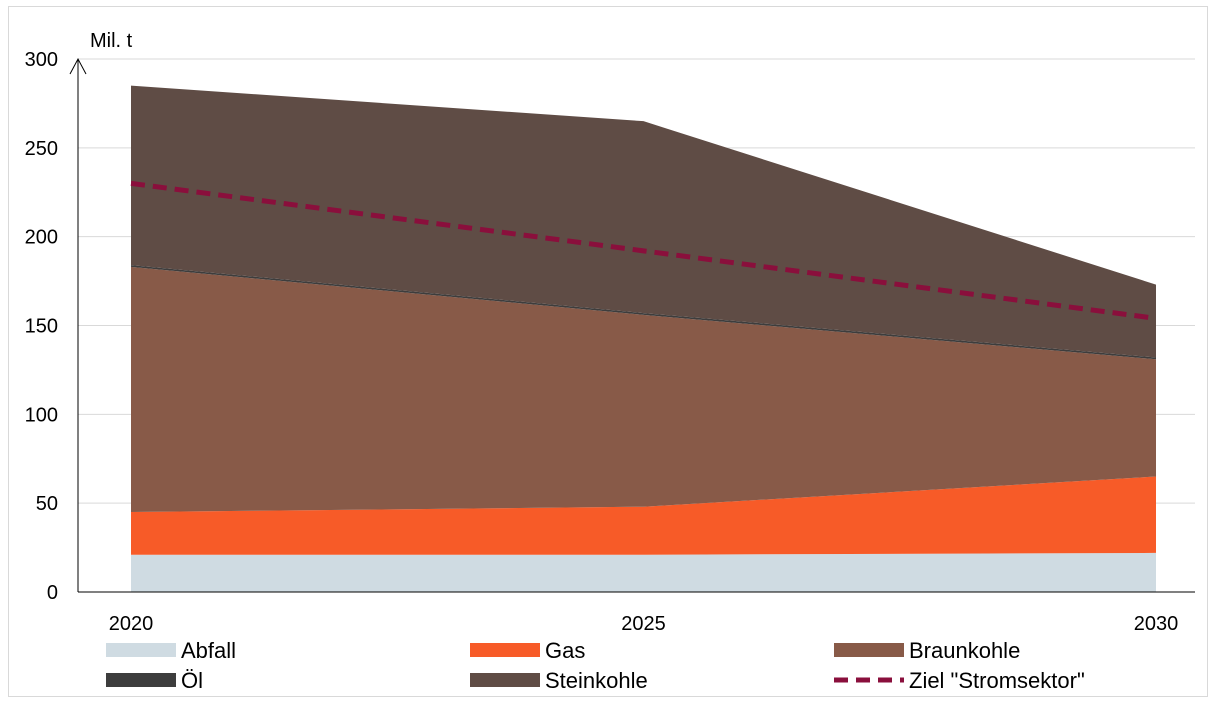 The image size is (1215, 702). I want to click on y-tick-label: 250, so click(41, 149).